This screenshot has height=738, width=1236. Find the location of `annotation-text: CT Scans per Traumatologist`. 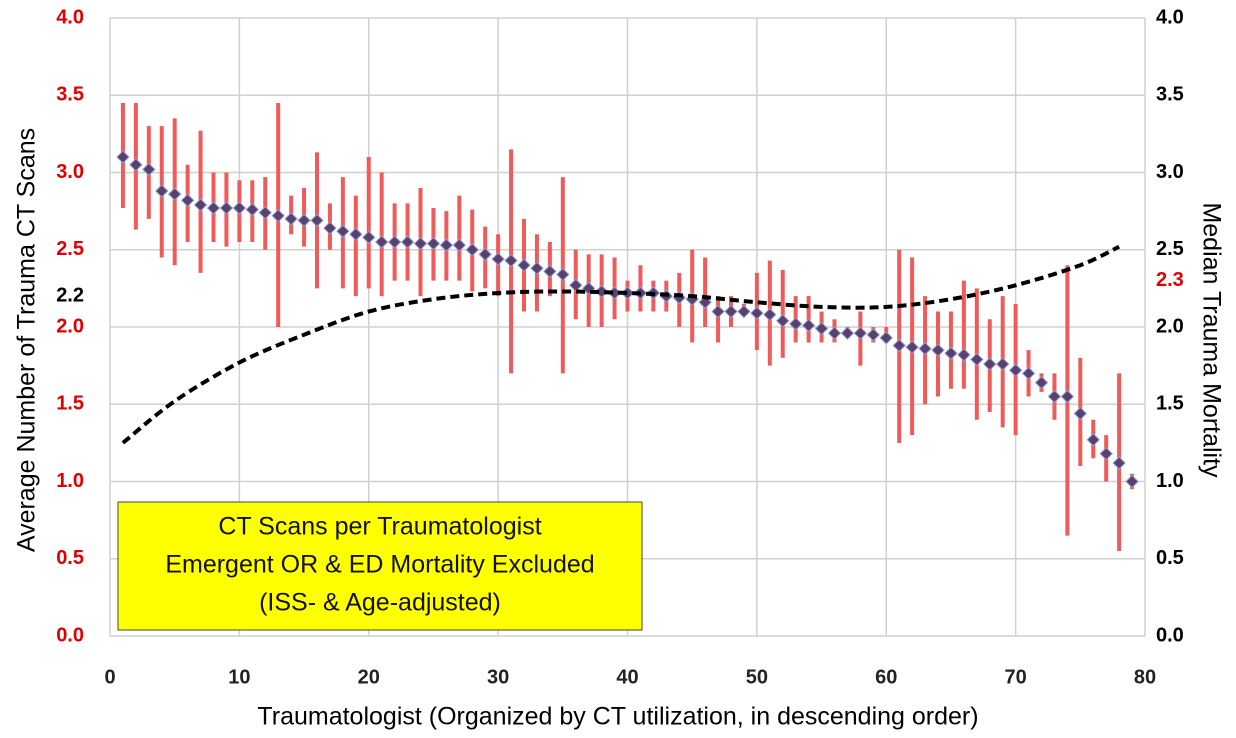

annotation-text: CT Scans per Traumatologist is located at coordinates (379, 527).